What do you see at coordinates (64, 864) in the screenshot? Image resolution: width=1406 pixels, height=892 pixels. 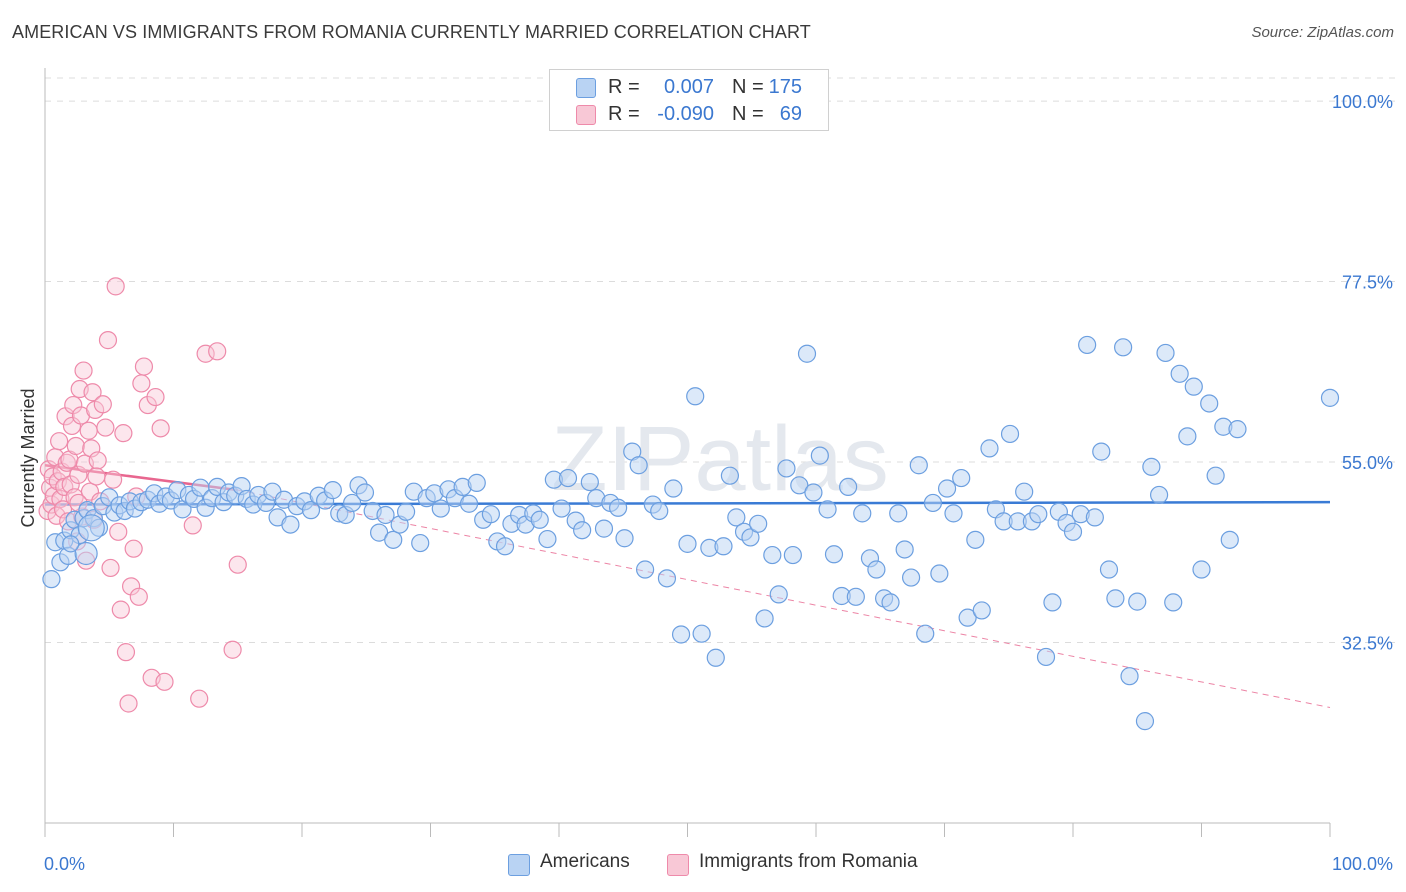 I see `x-tick-label: 0.0%` at bounding box center [64, 864].